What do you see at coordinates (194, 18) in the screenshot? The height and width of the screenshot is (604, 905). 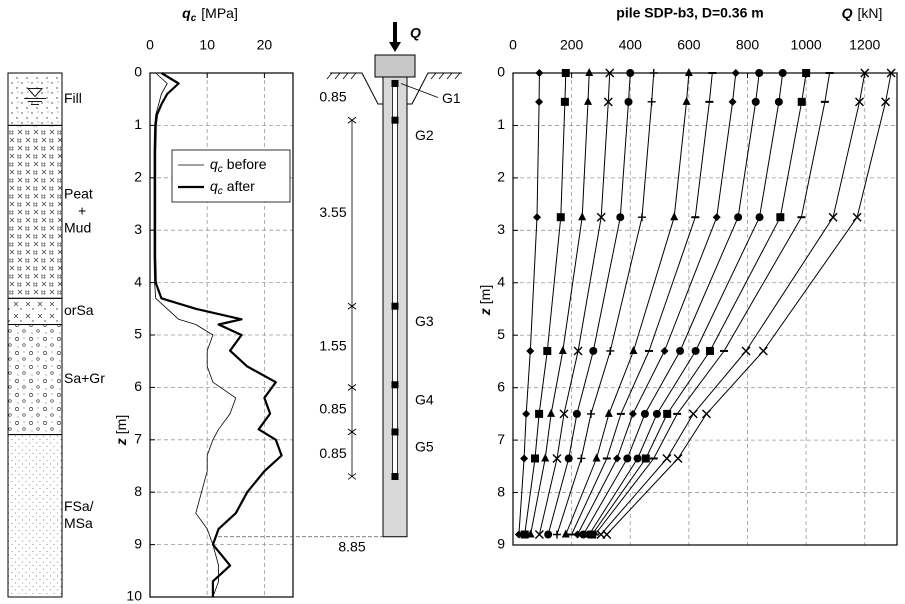 I see `x-label-subscript: c` at bounding box center [194, 18].